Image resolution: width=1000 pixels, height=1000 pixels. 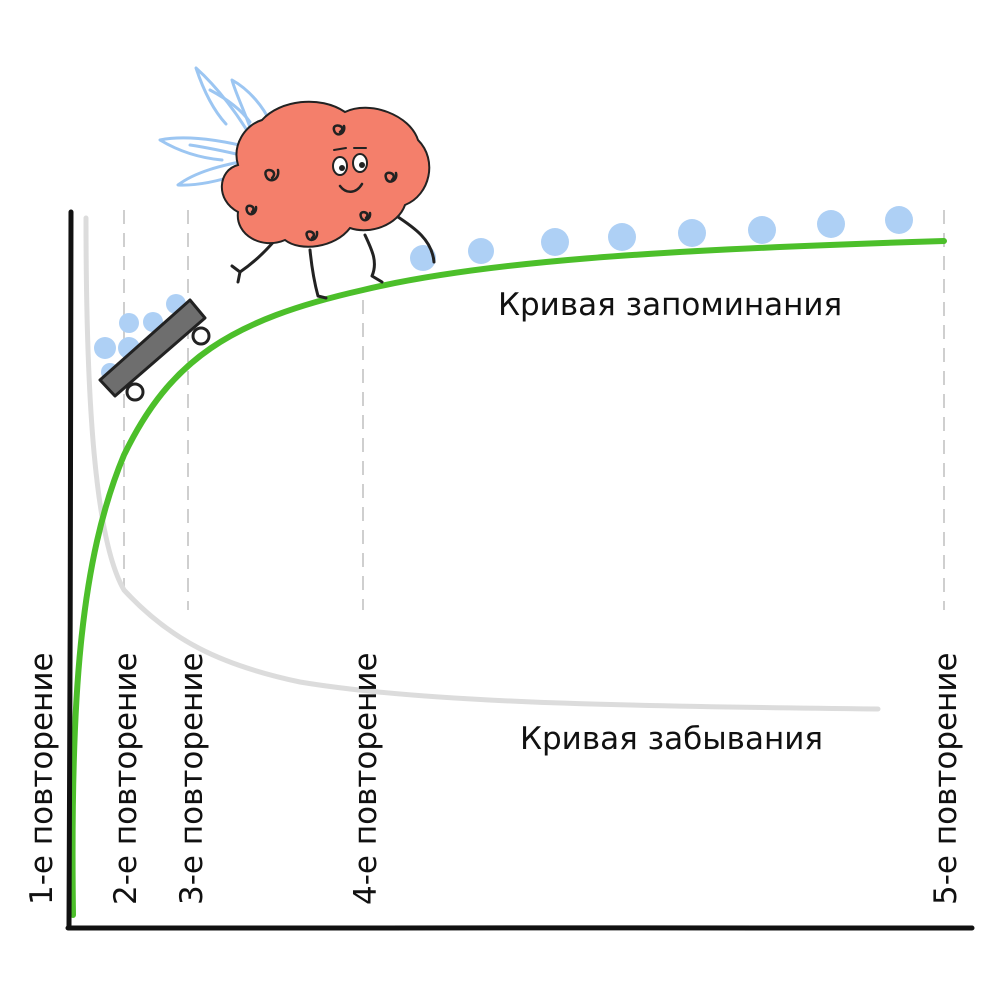 I want to click on flying-brain-on-skateboard-icon, so click(x=267, y=234).